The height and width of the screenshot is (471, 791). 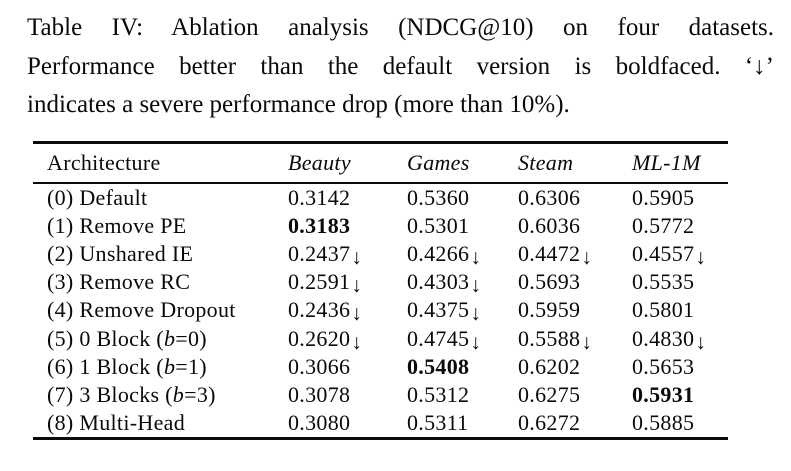 I want to click on row-label: (1) Remove PE, so click(x=117, y=226).